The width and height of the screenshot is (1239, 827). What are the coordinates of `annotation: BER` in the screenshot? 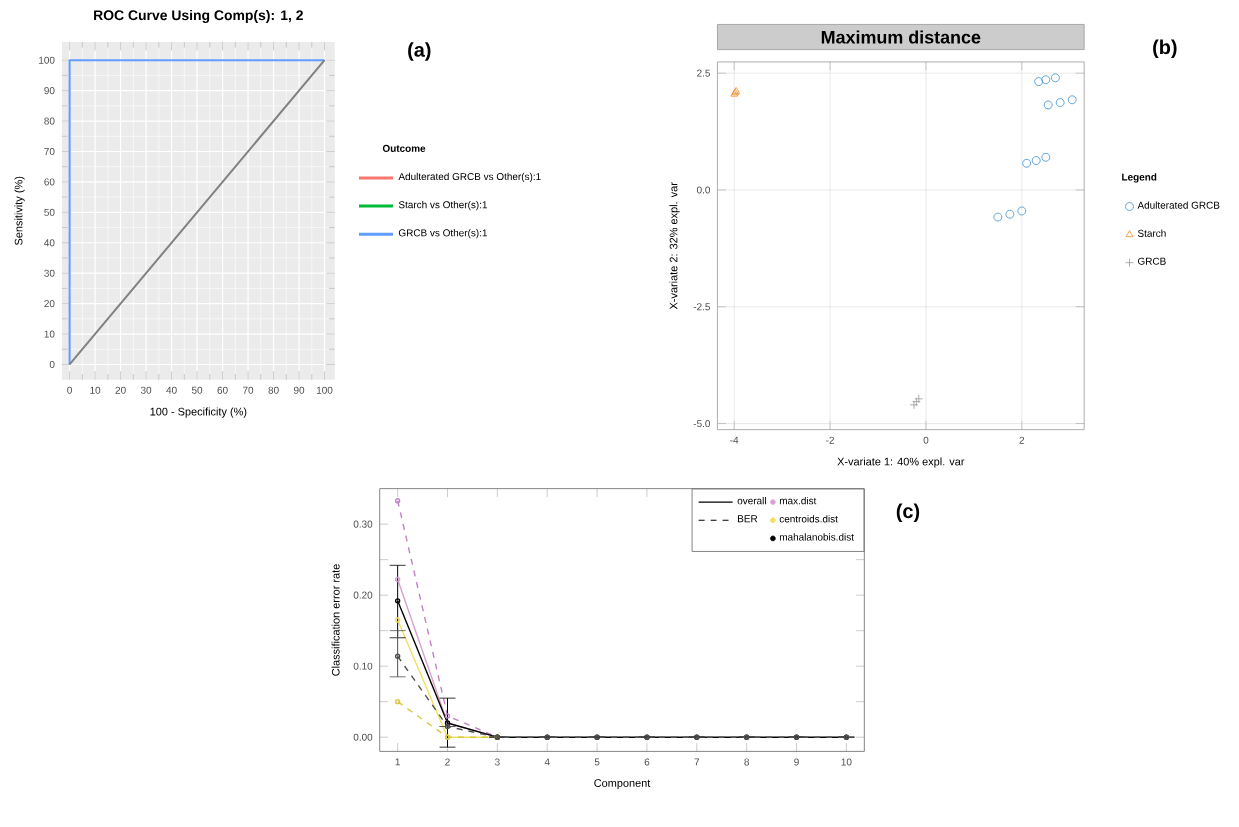 It's located at (748, 518).